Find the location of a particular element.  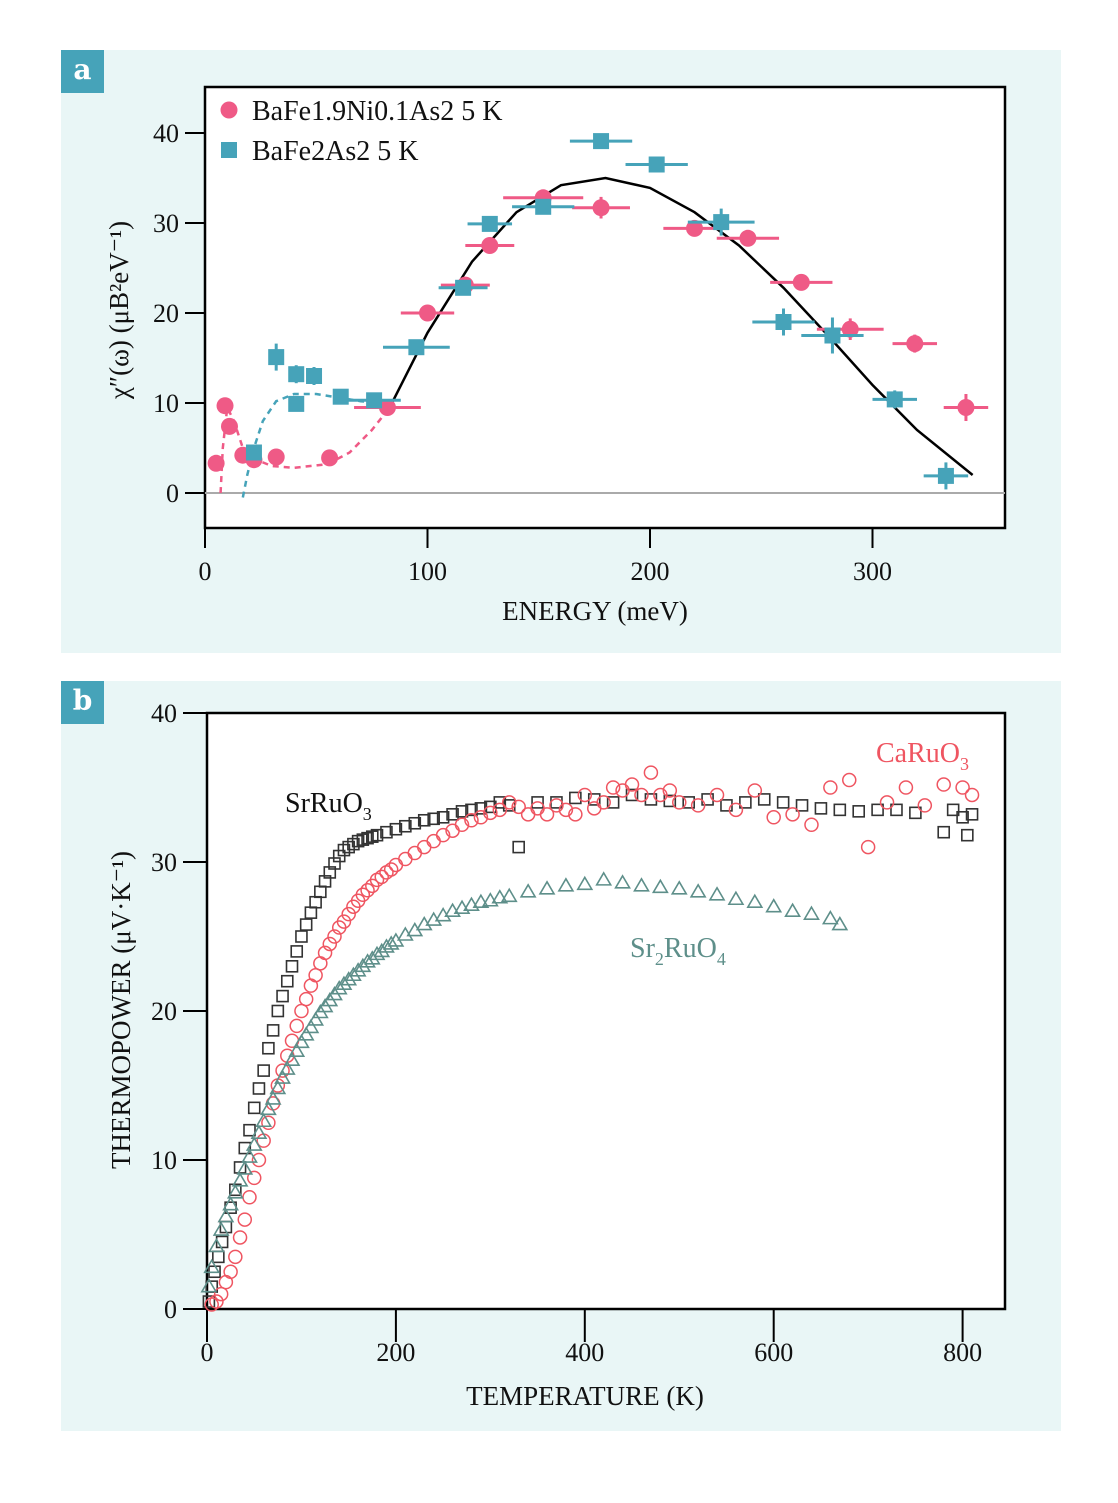

annotation-caruo3: CaRuO3 is located at coordinates (922, 756).